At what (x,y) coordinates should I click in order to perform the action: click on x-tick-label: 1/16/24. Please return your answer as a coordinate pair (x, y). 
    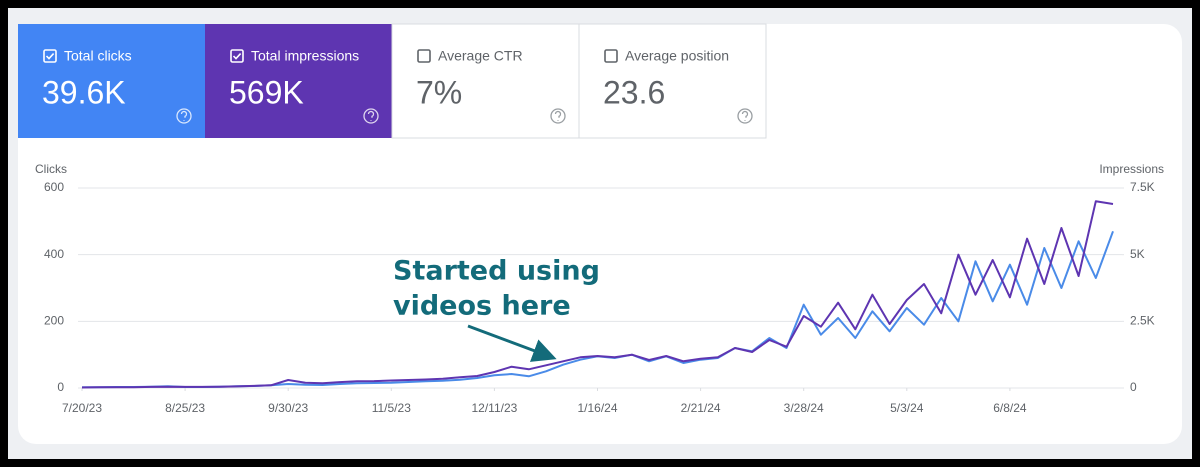
    Looking at the image, I should click on (597, 408).